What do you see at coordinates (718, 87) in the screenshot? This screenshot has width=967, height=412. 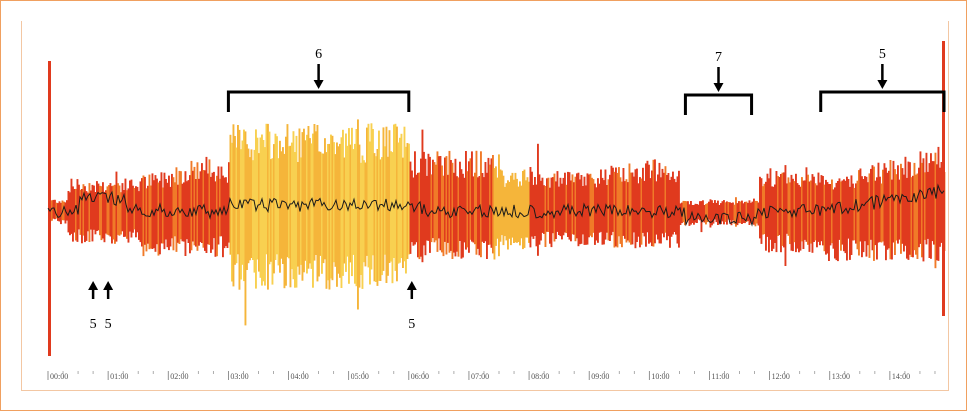 I see `down-arrow-head` at bounding box center [718, 87].